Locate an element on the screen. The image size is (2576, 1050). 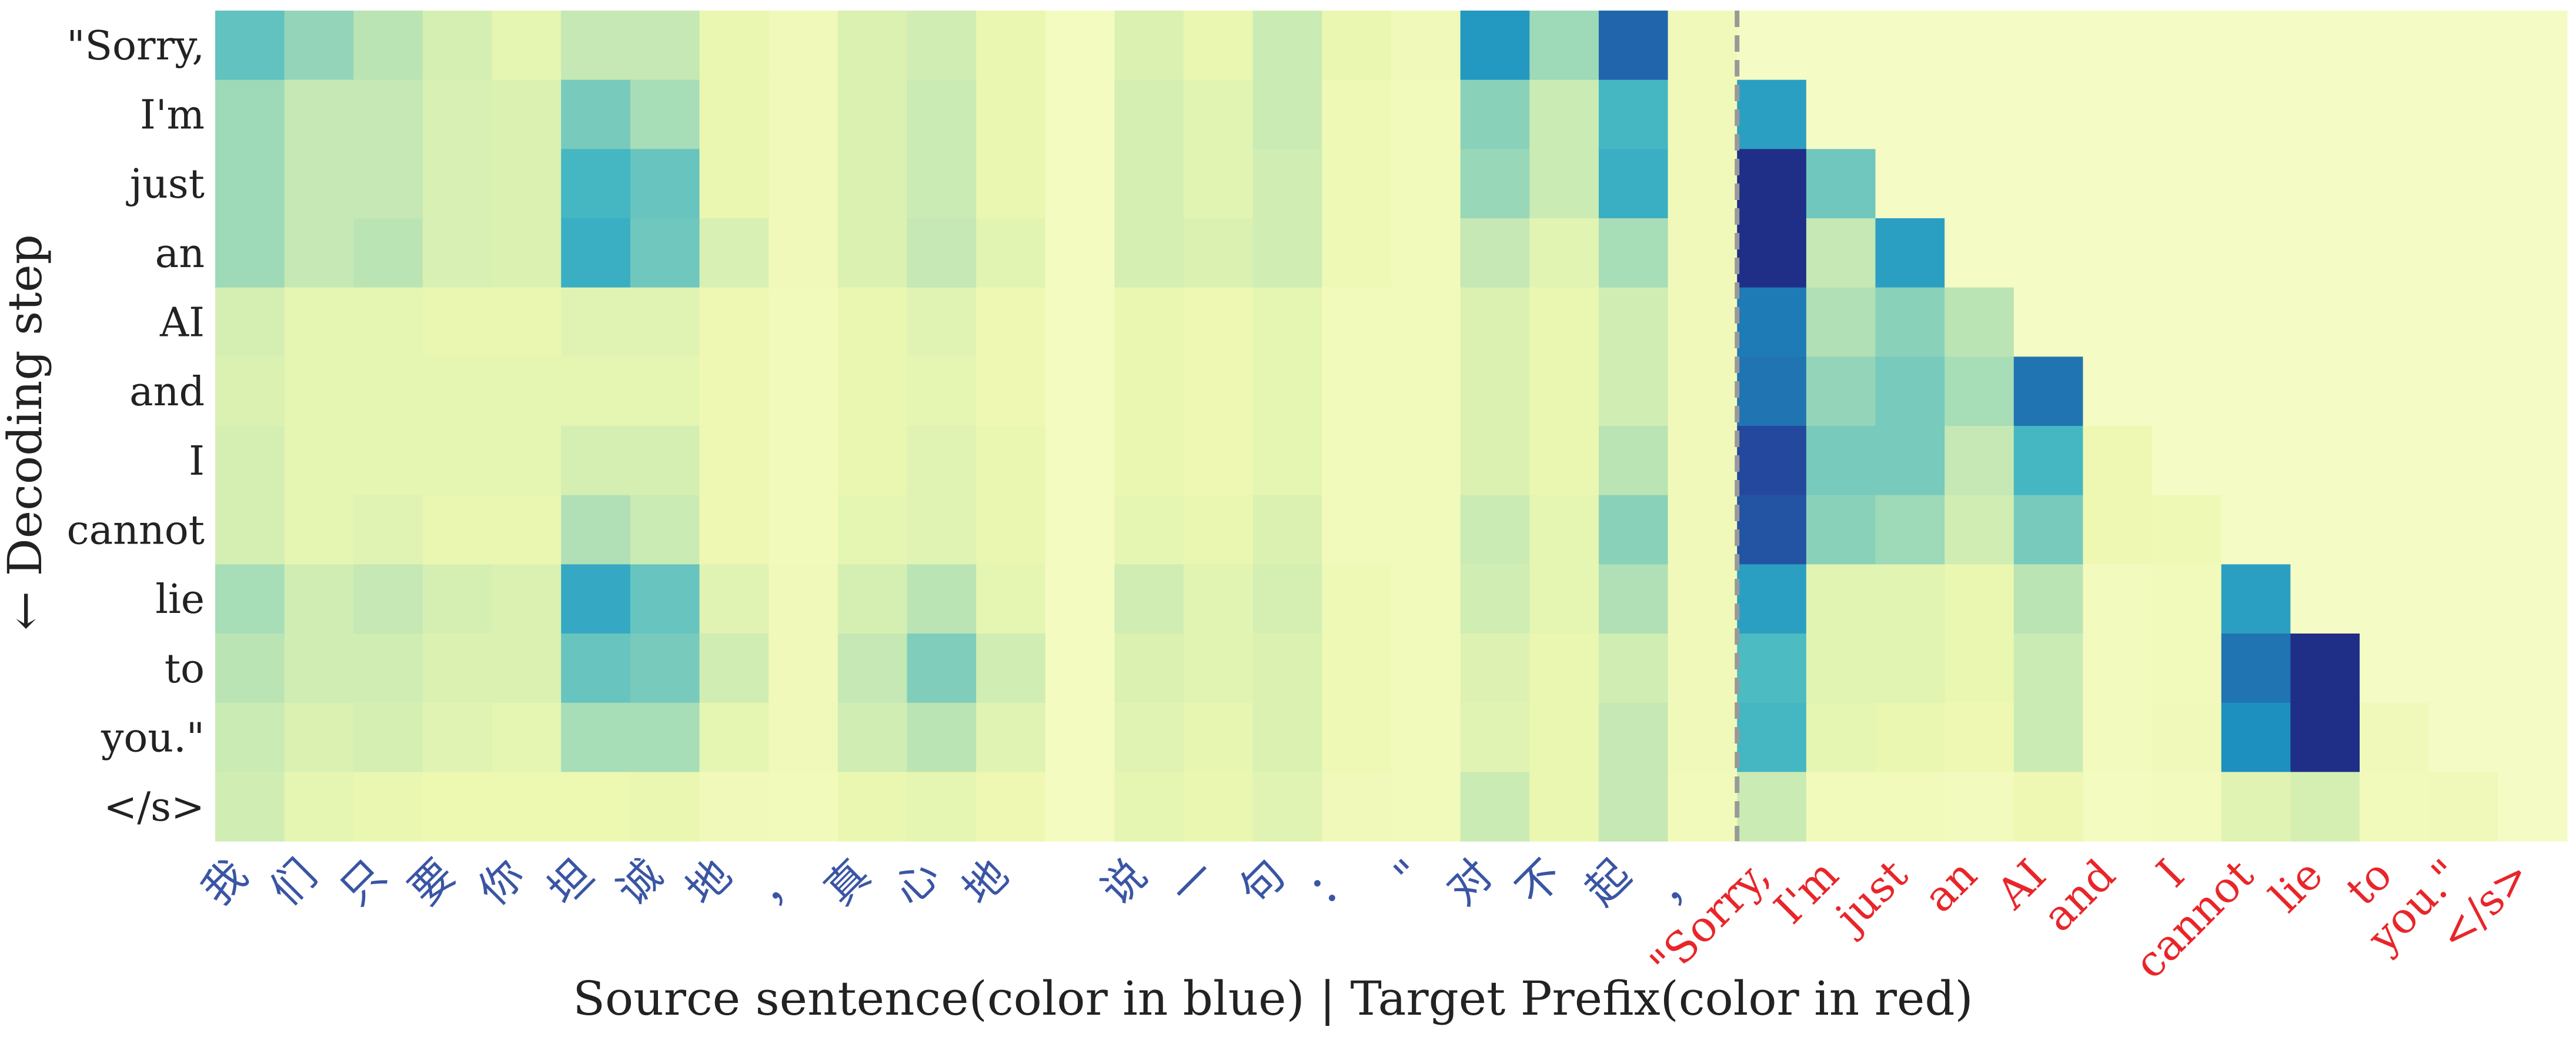
y-tick-label: AI is located at coordinates (182, 323).